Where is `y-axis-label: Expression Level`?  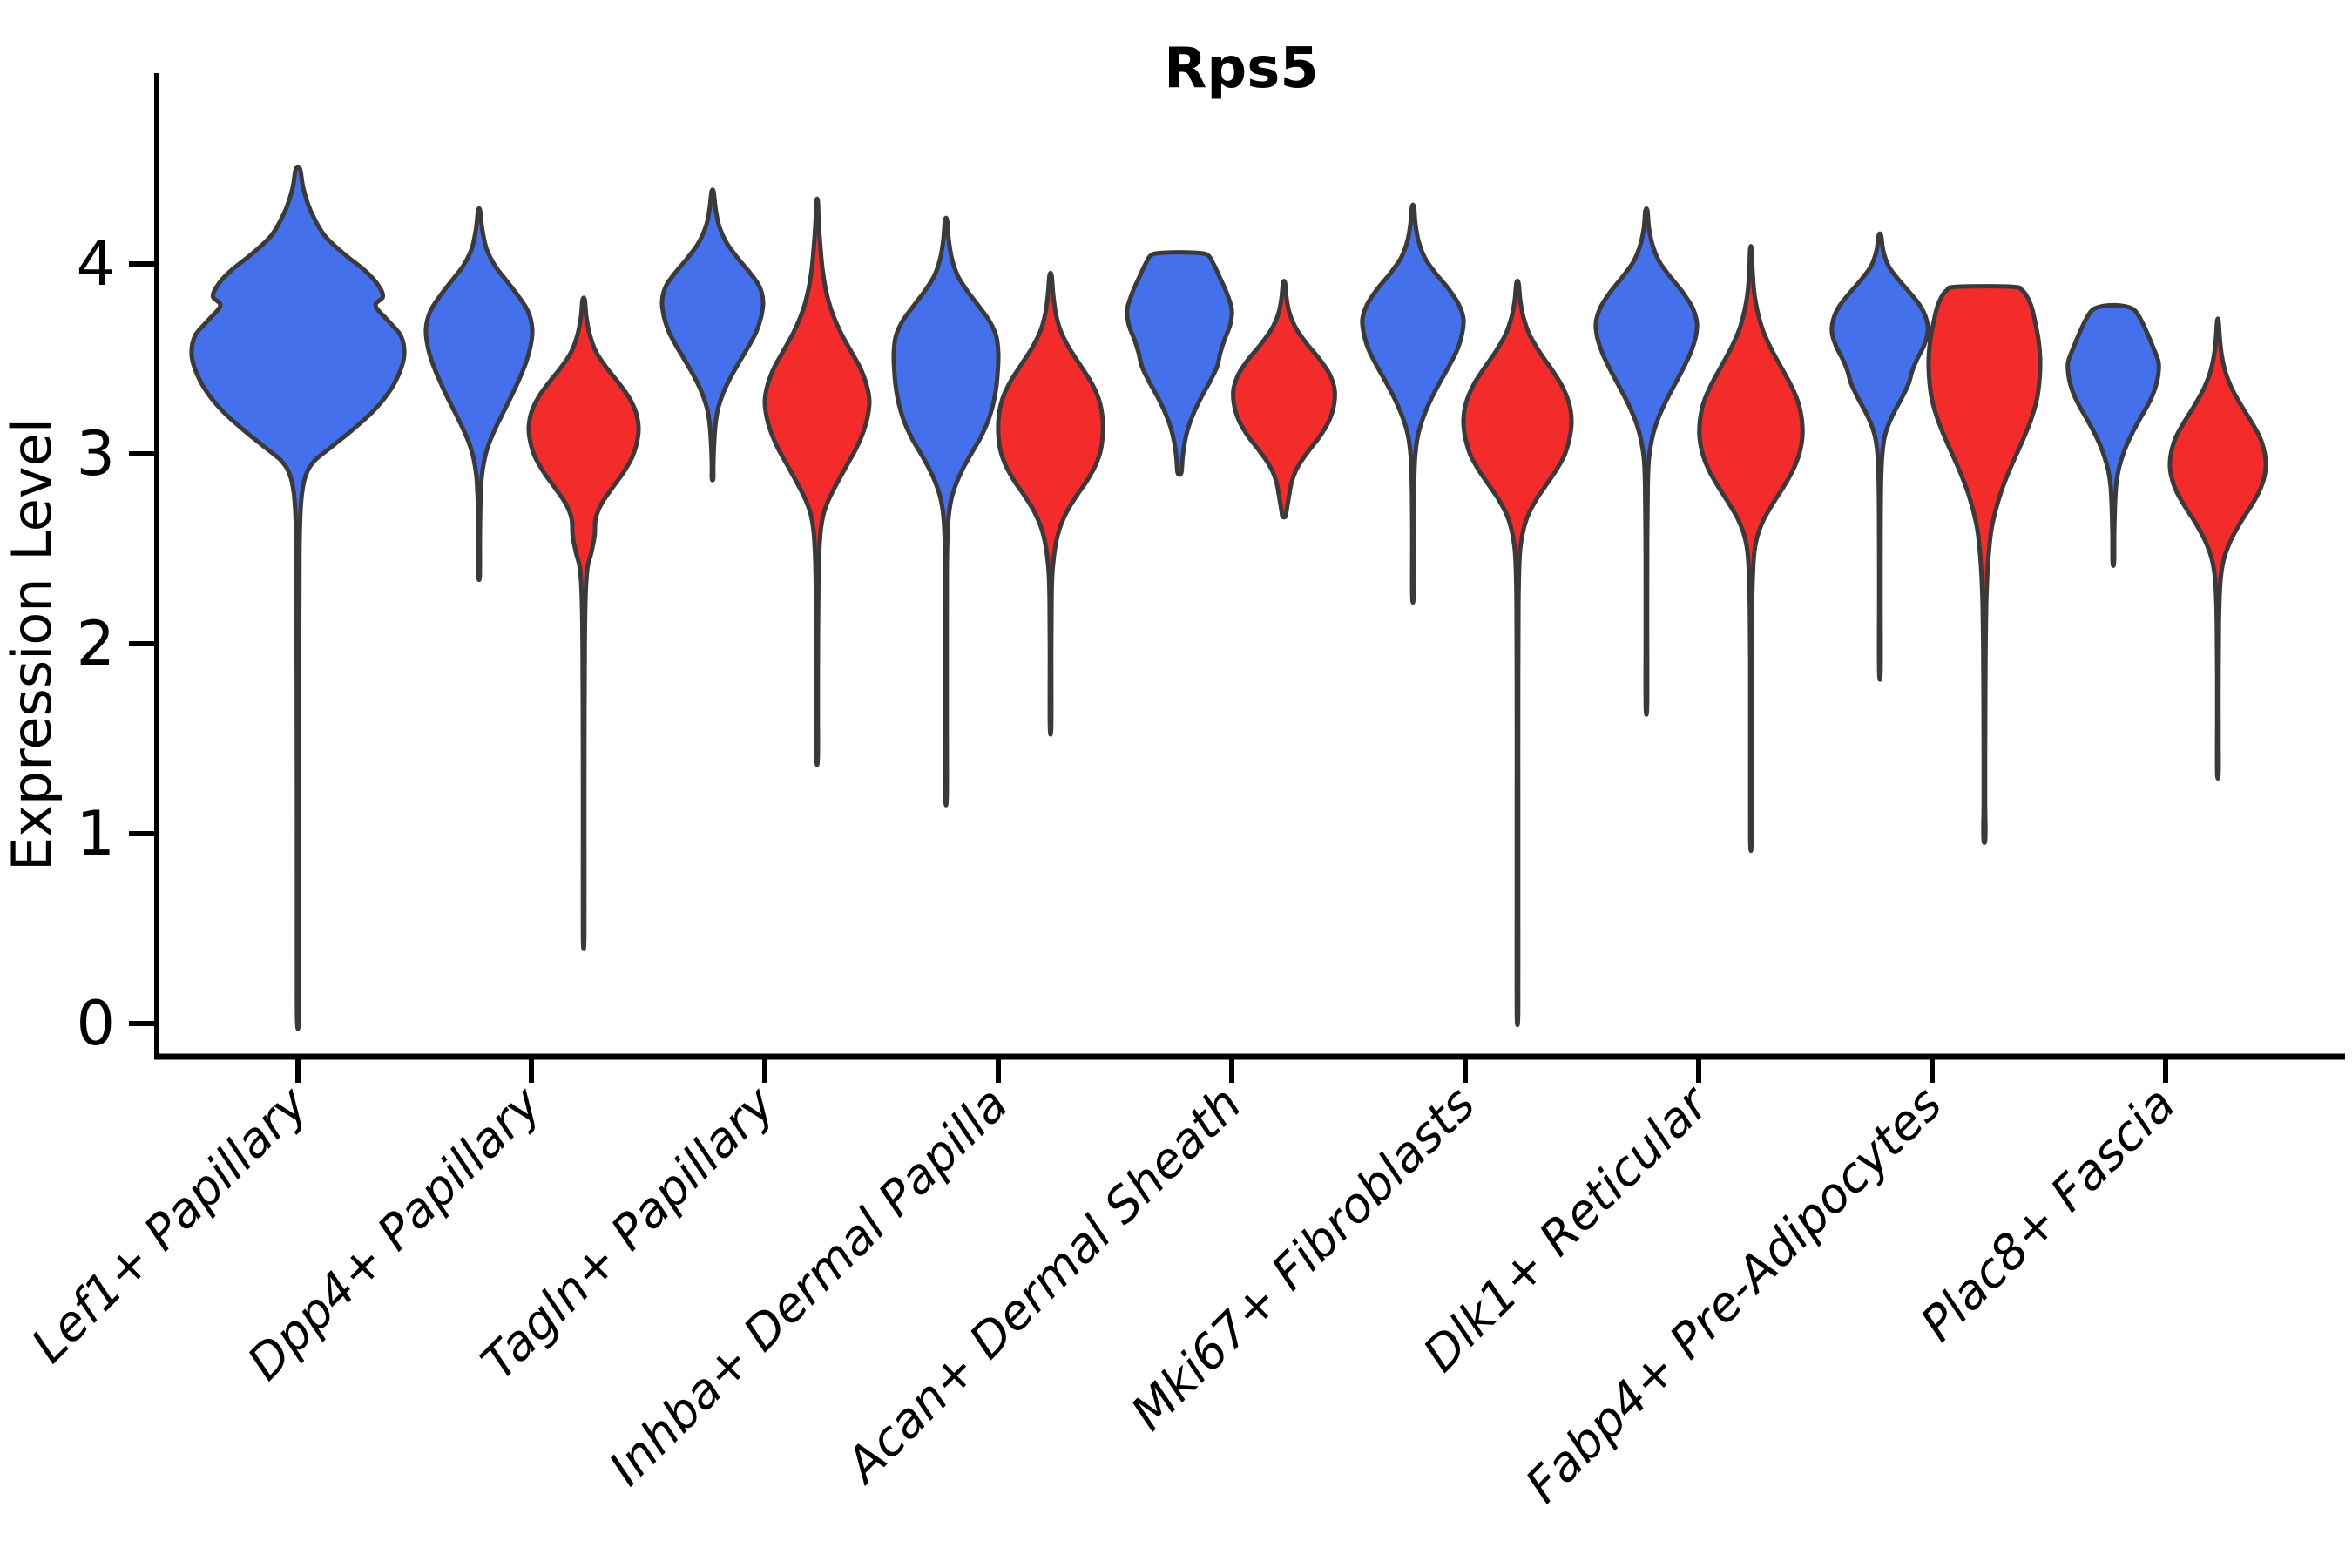
y-axis-label: Expression Level is located at coordinates (32, 644).